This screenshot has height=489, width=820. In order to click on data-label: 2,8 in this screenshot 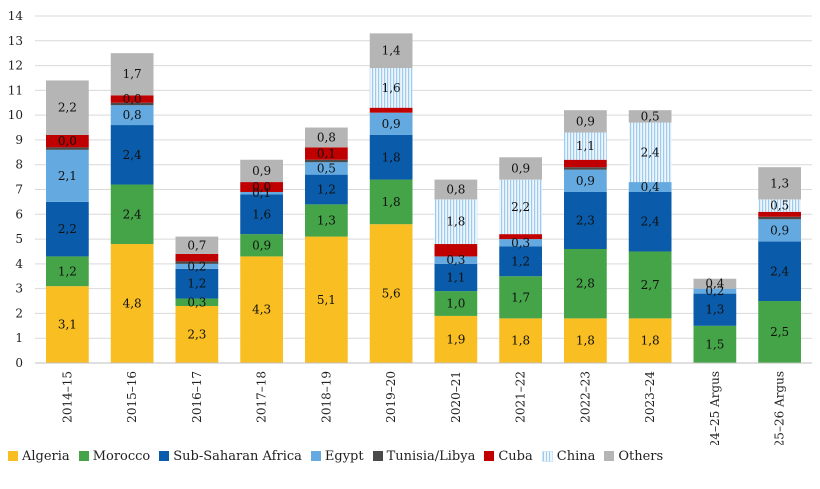, I will do `click(585, 284)`.